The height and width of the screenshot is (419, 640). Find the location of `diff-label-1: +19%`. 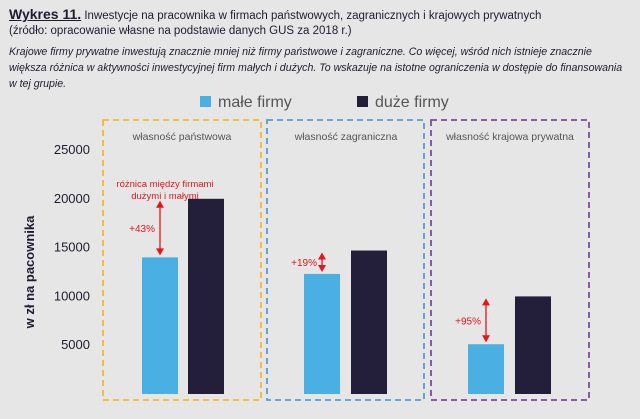

diff-label-1: +19% is located at coordinates (304, 263).